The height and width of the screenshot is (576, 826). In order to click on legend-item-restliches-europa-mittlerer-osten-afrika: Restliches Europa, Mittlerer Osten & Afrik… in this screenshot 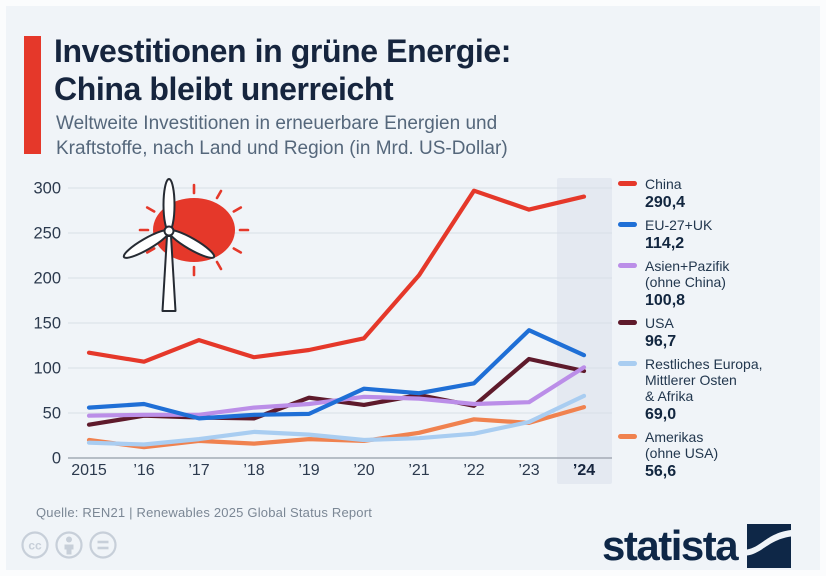, I will do `click(722, 390)`.